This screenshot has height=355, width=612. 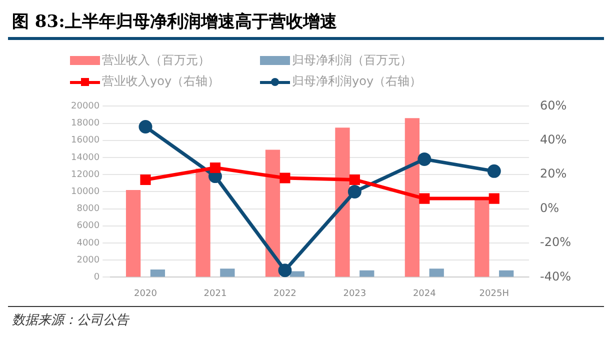 What do you see at coordinates (85, 157) in the screenshot?
I see `y-tick-label: 14000` at bounding box center [85, 157].